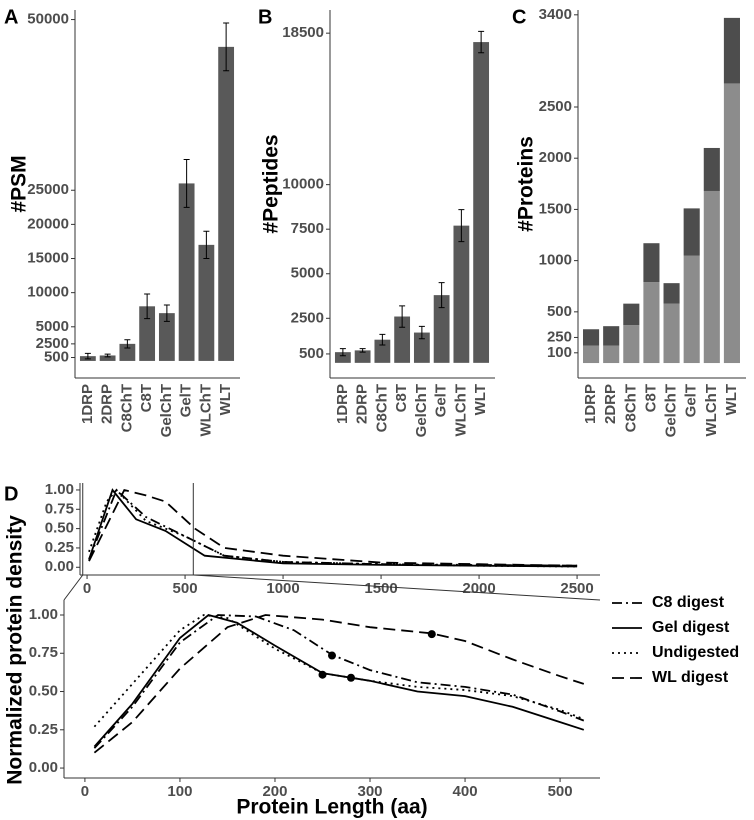 The height and width of the screenshot is (820, 754). Describe the element at coordinates (555, 208) in the screenshot. I see `y-tick-label: 1500` at that location.